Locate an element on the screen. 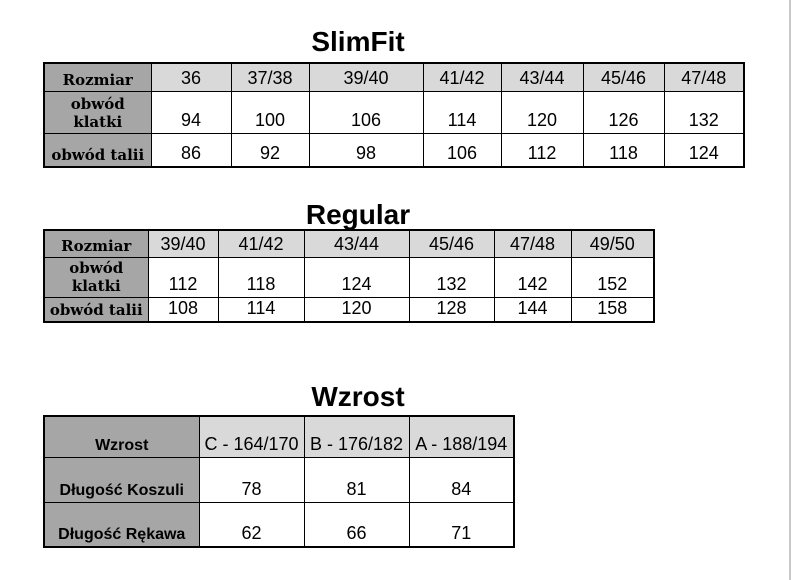  value-cell: 92 is located at coordinates (270, 150).